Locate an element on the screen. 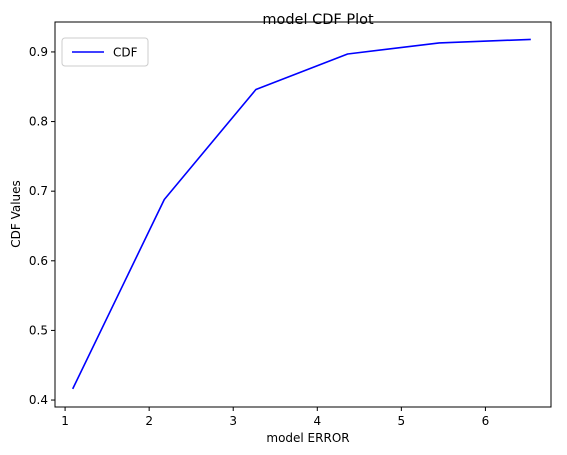 This screenshot has width=567, height=455. x-axis: 1 2 3 4 5 6 is located at coordinates (275, 417).